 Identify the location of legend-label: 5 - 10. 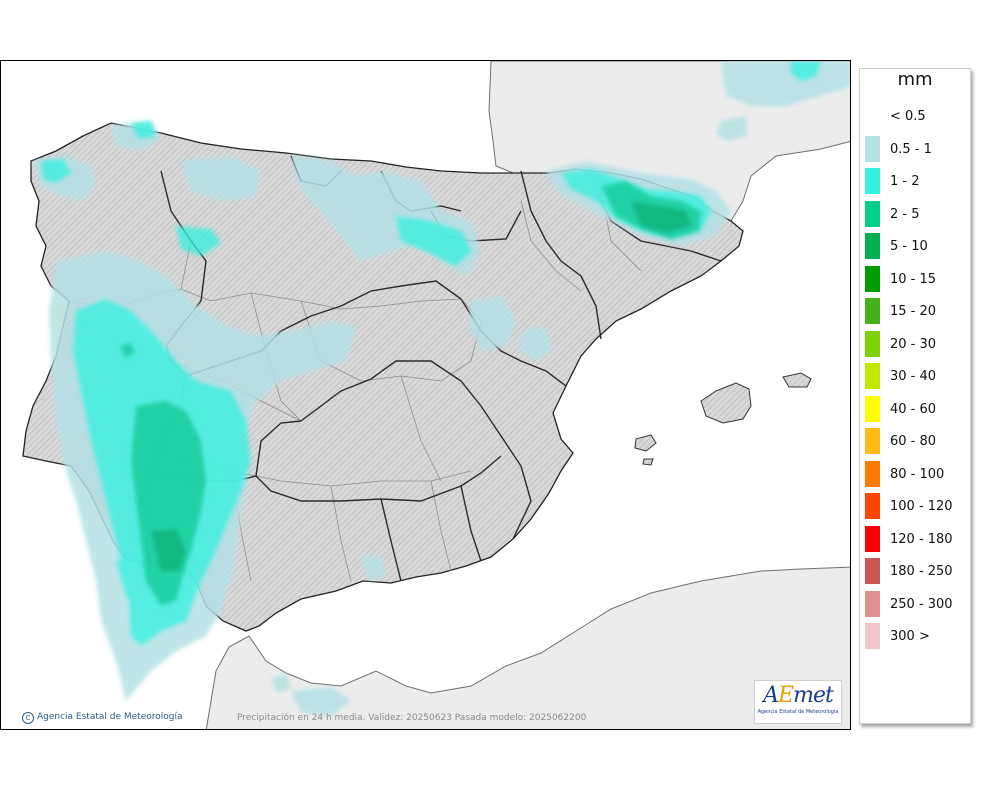
(909, 246).